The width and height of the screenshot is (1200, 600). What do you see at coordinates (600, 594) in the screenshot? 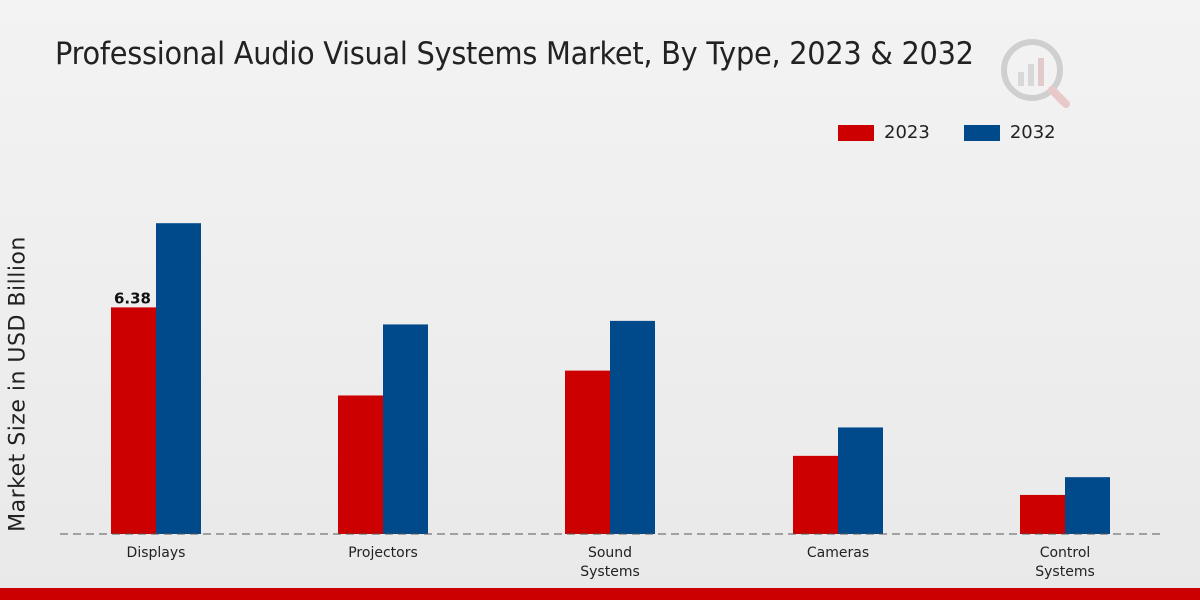
I see `footer-bar` at bounding box center [600, 594].